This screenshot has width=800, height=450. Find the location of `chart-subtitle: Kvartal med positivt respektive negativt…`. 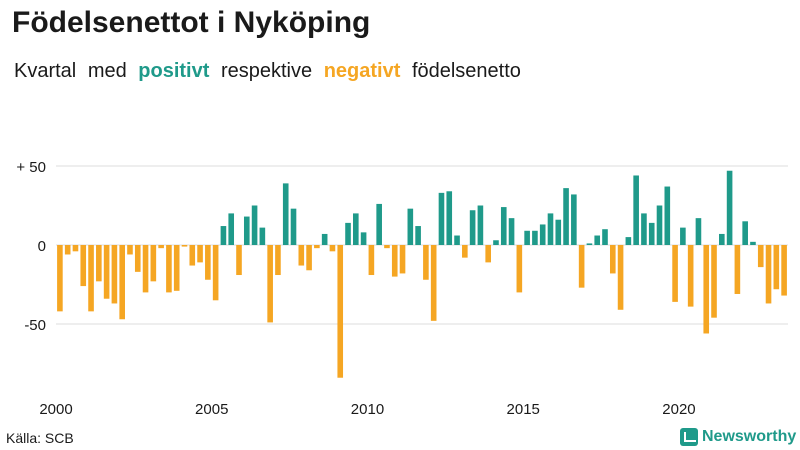

chart-subtitle: Kvartal med positivt respektive negativt… is located at coordinates (270, 71).